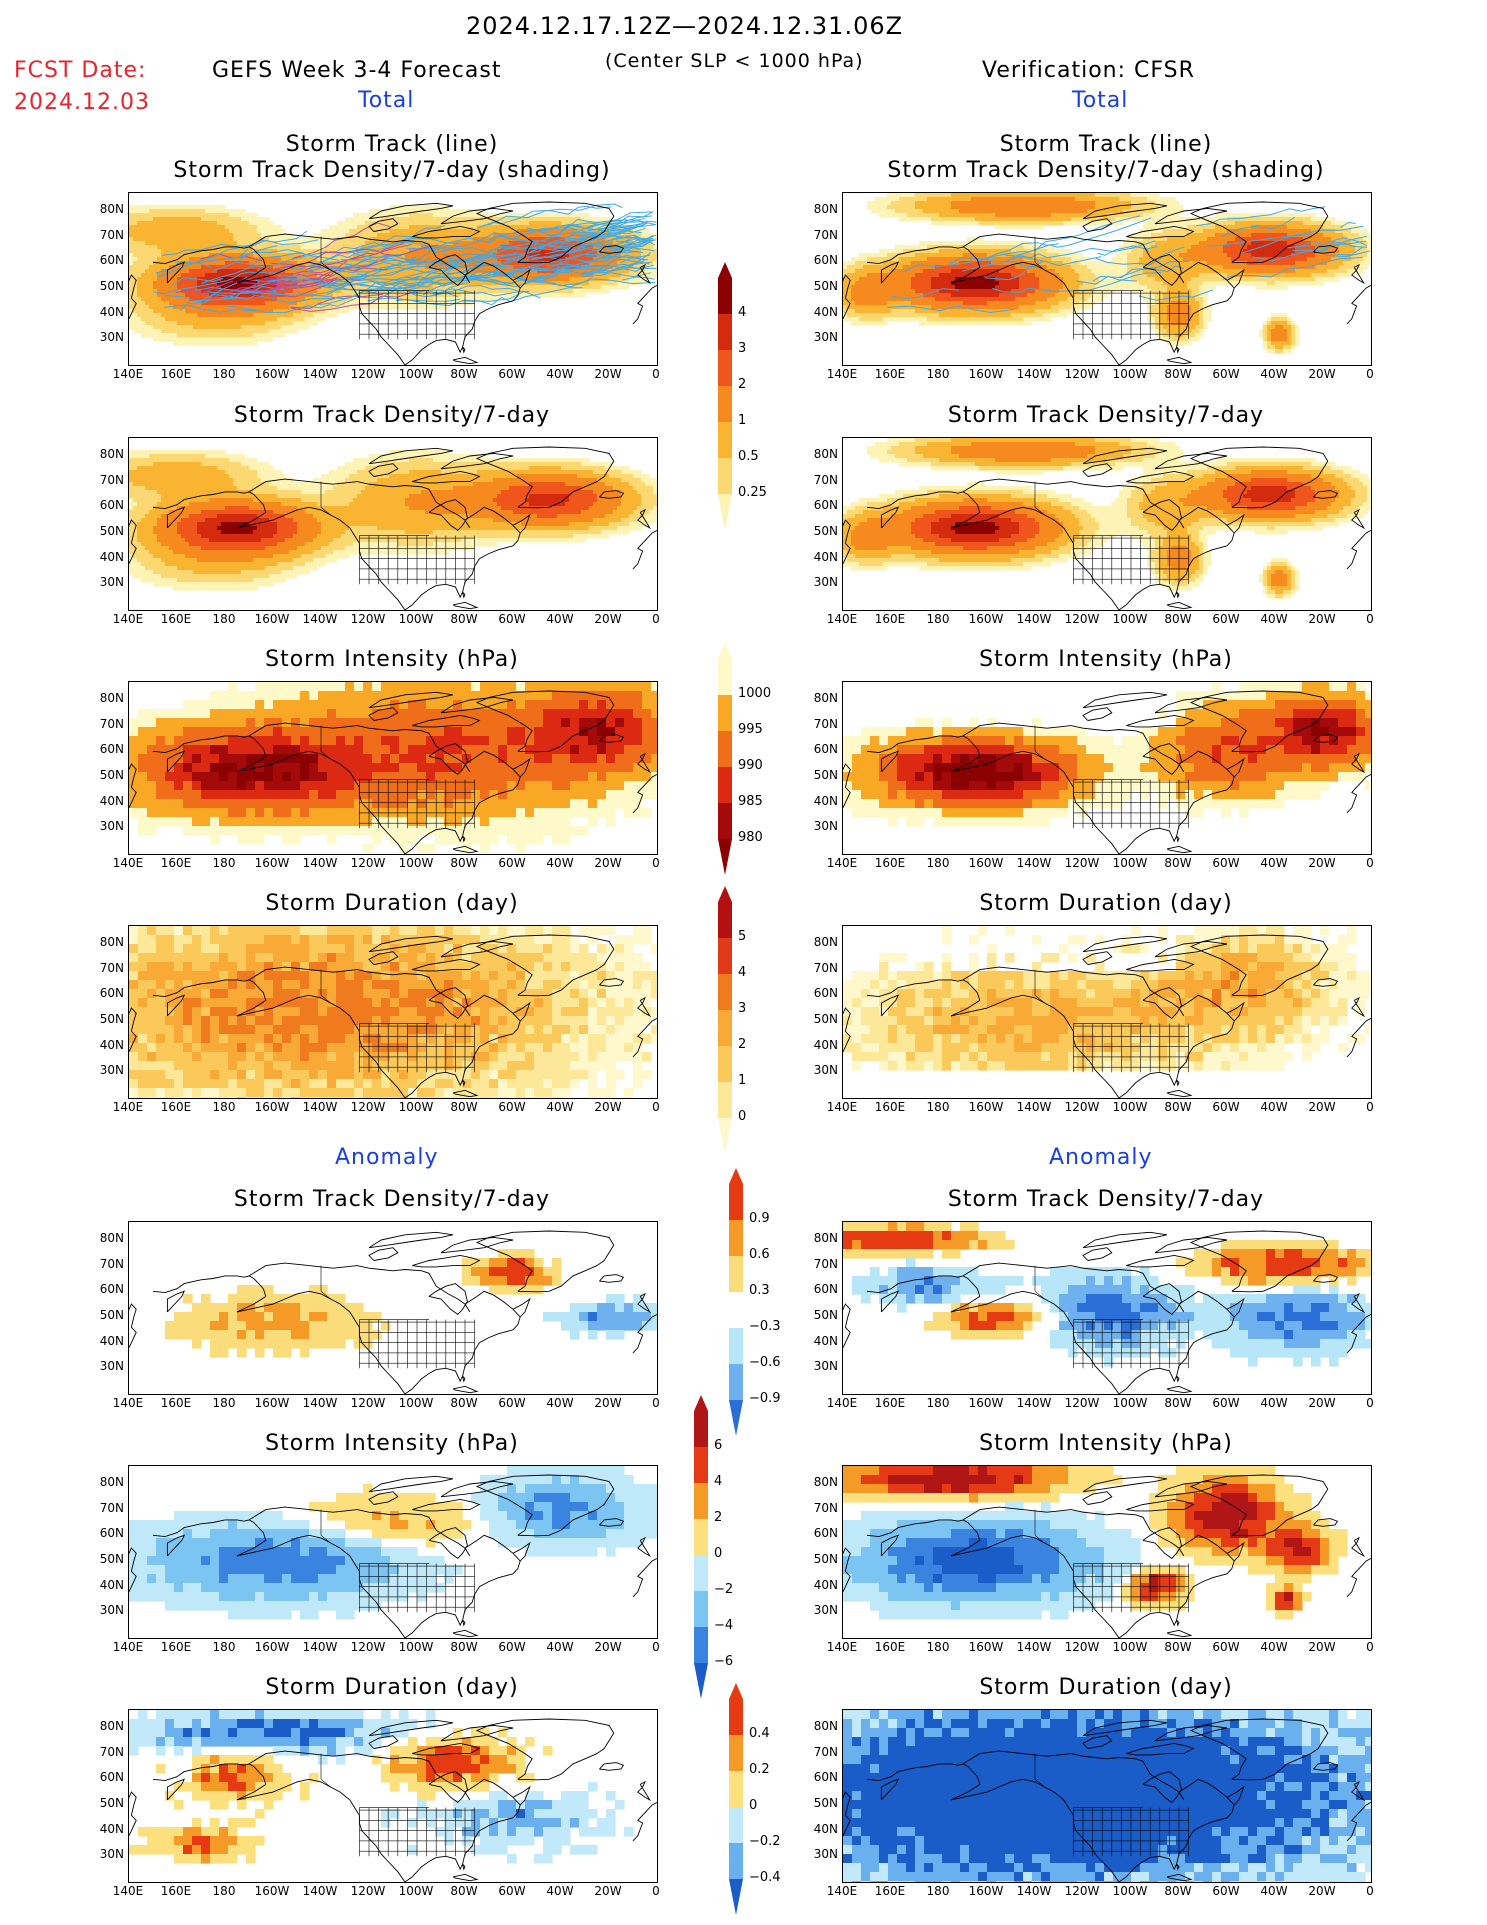  I want to click on colorbar-label: 995, so click(750, 729).